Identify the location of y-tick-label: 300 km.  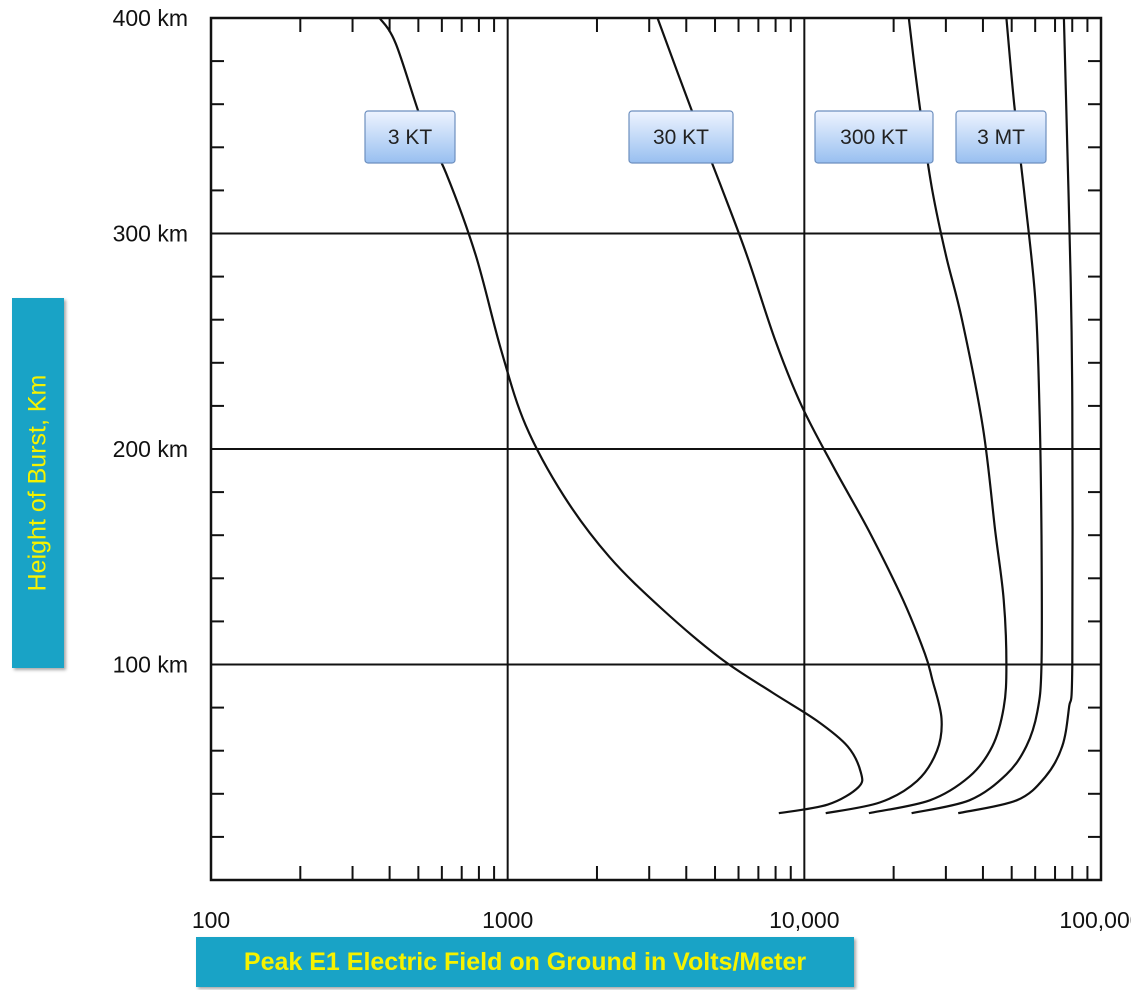
(150, 234).